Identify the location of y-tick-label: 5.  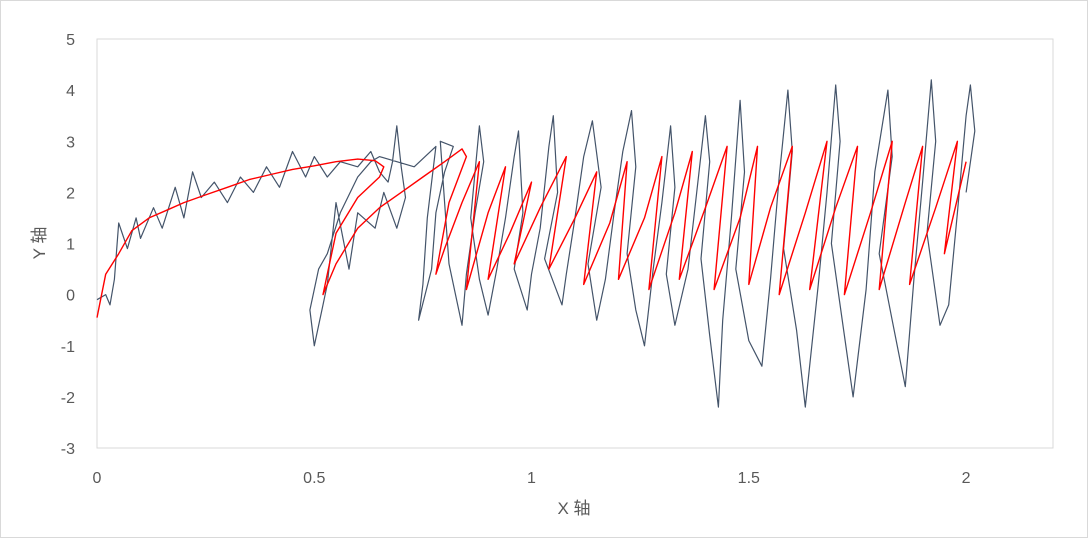
(70, 40).